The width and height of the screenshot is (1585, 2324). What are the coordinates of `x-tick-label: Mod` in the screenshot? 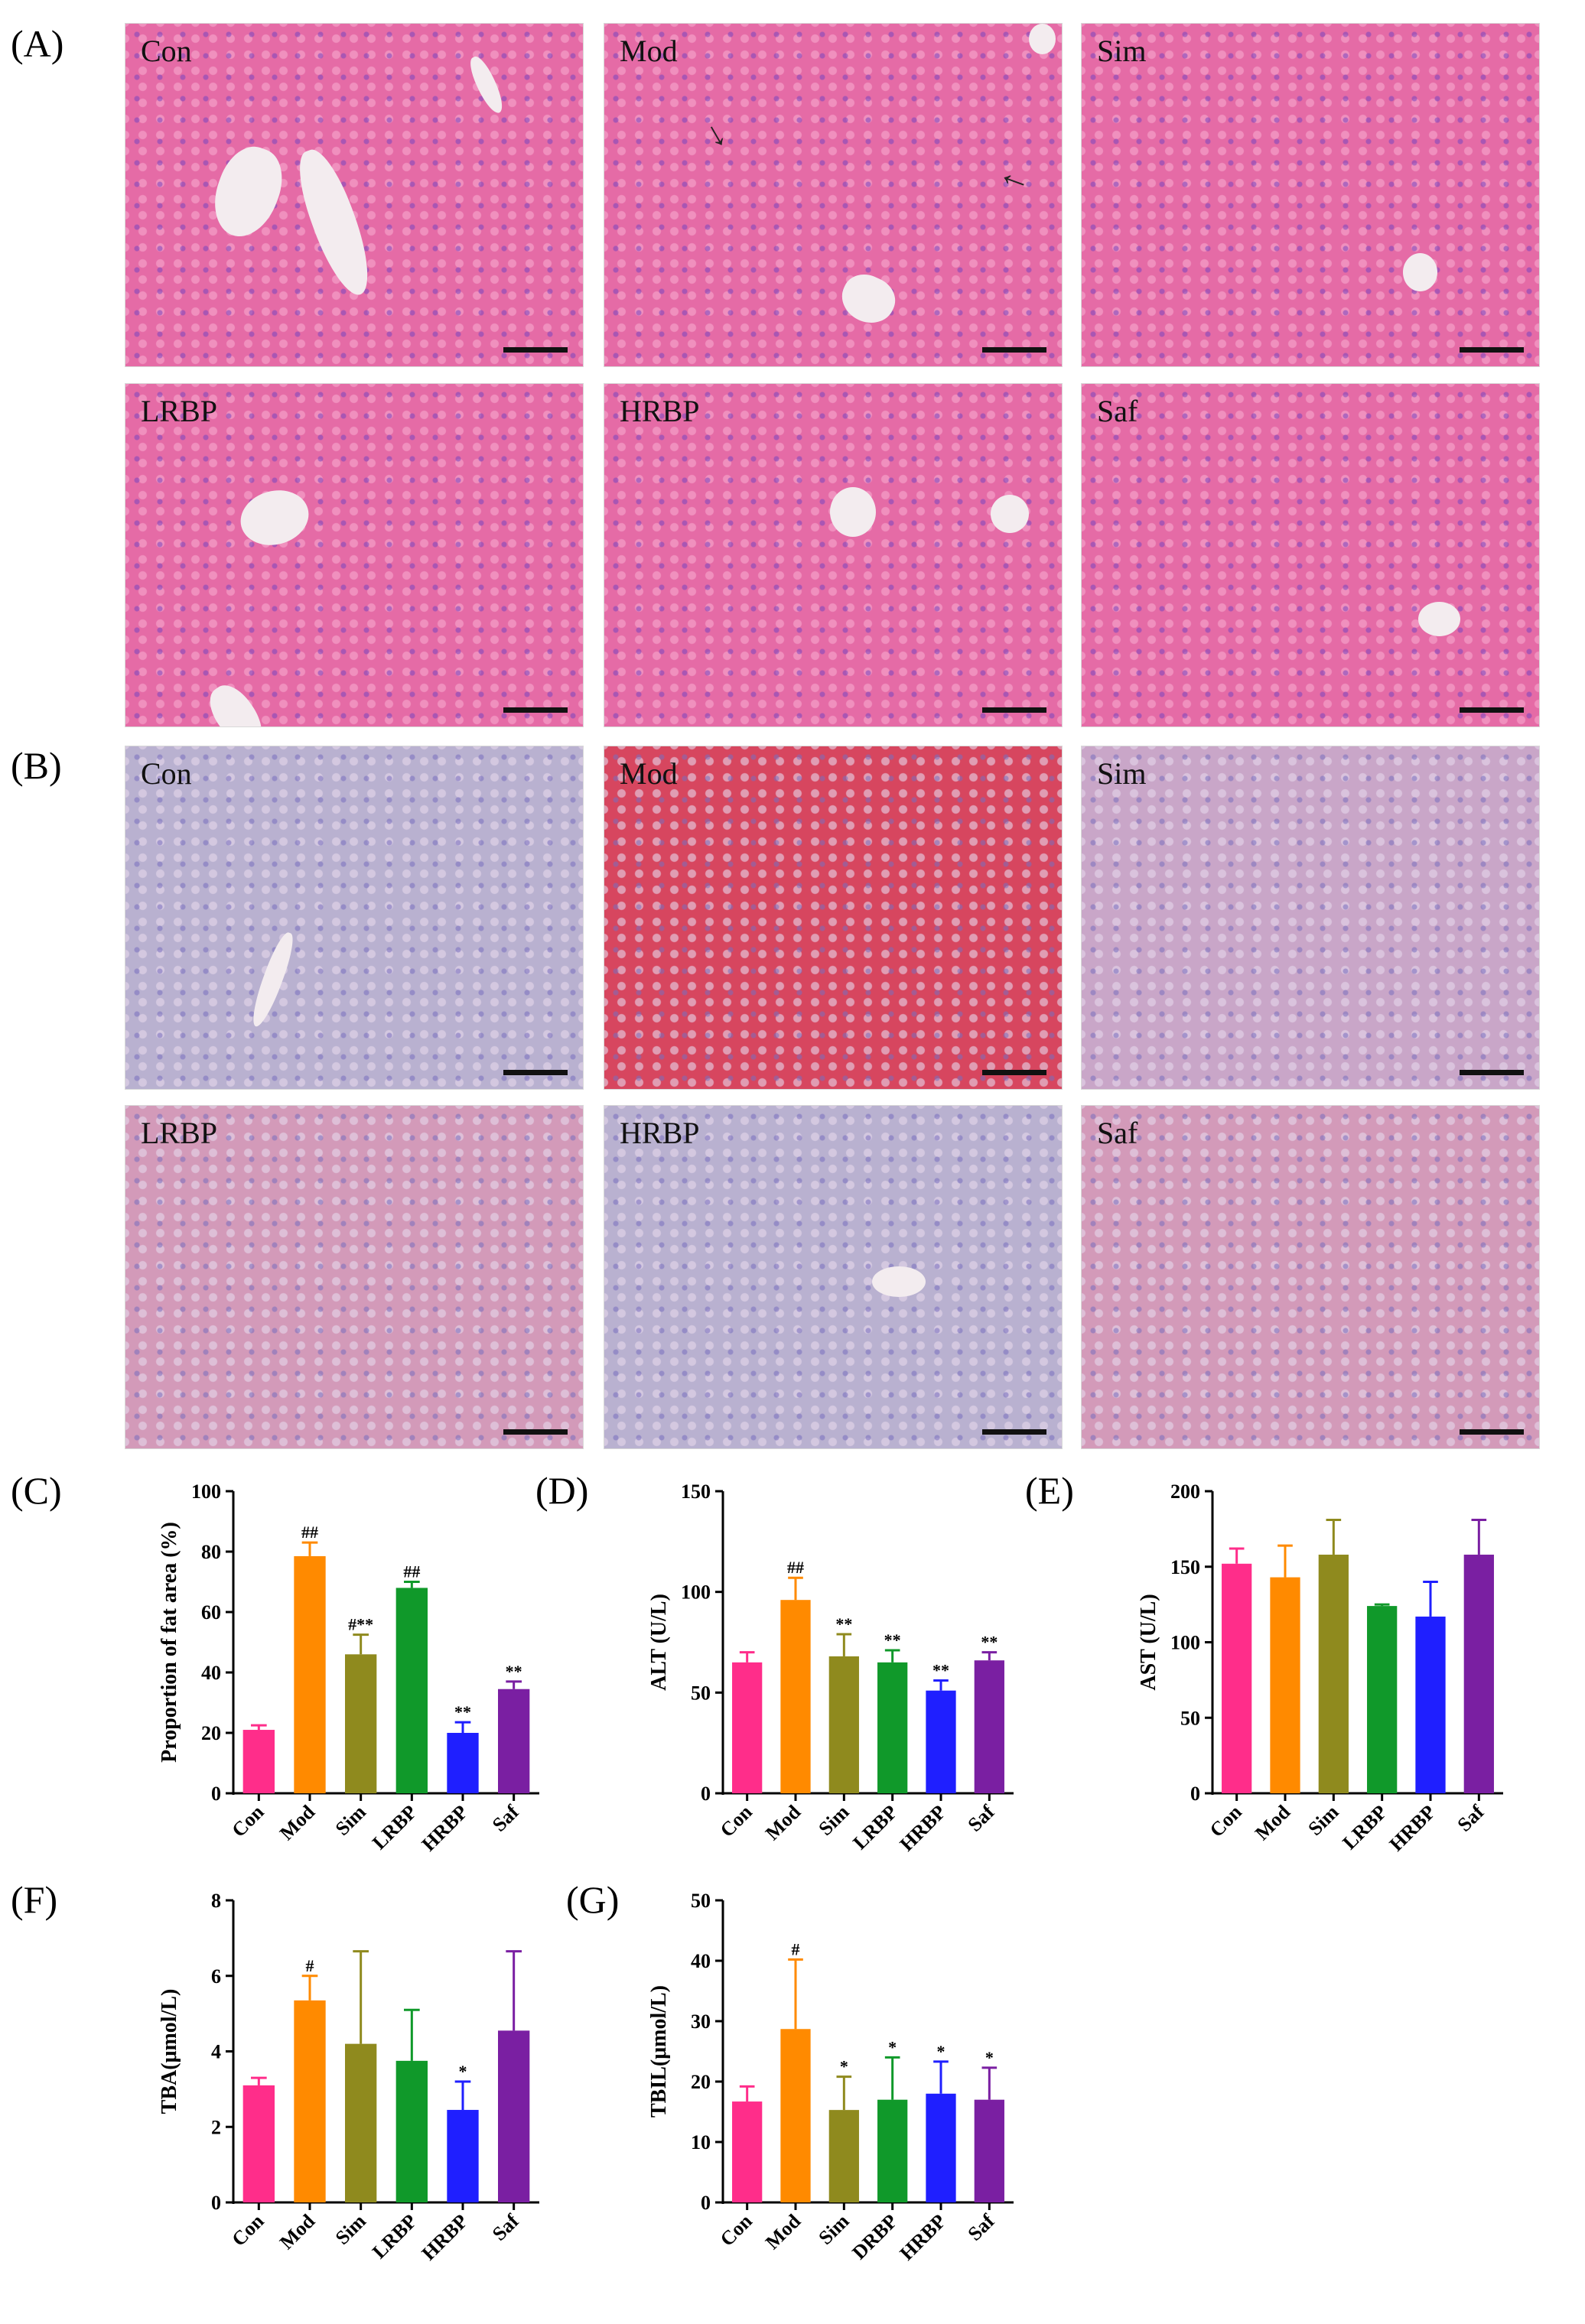 It's located at (297, 1822).